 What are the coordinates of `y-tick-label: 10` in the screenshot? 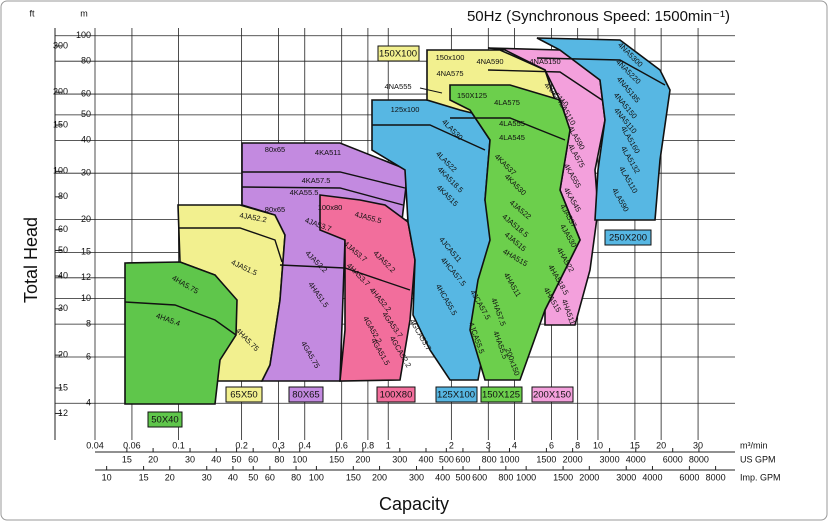 It's located at (86, 298).